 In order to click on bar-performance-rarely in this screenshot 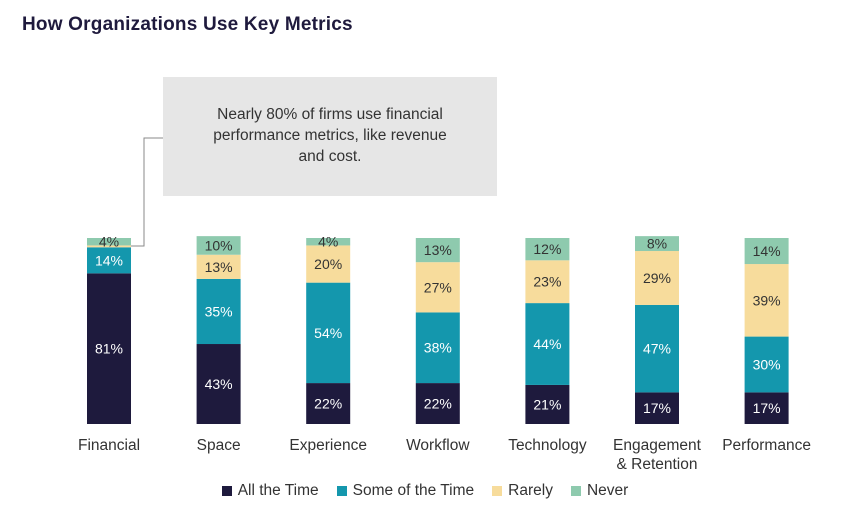, I will do `click(766, 300)`.